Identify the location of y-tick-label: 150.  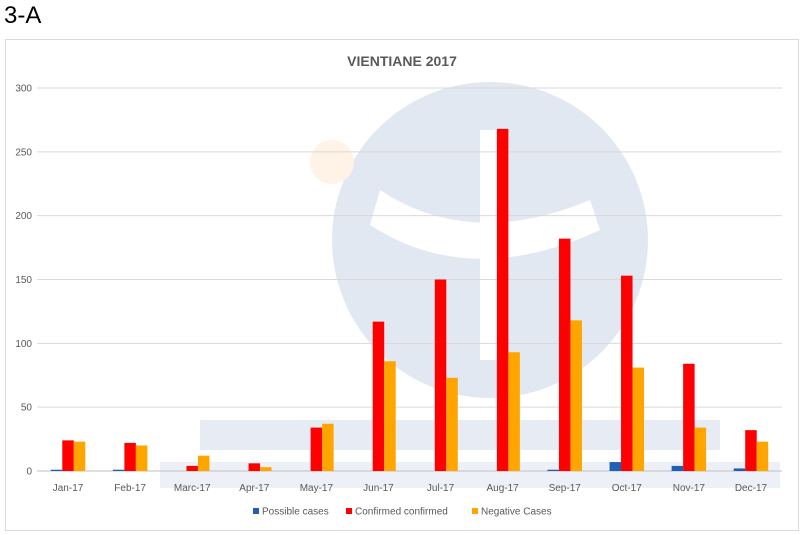
(23, 280).